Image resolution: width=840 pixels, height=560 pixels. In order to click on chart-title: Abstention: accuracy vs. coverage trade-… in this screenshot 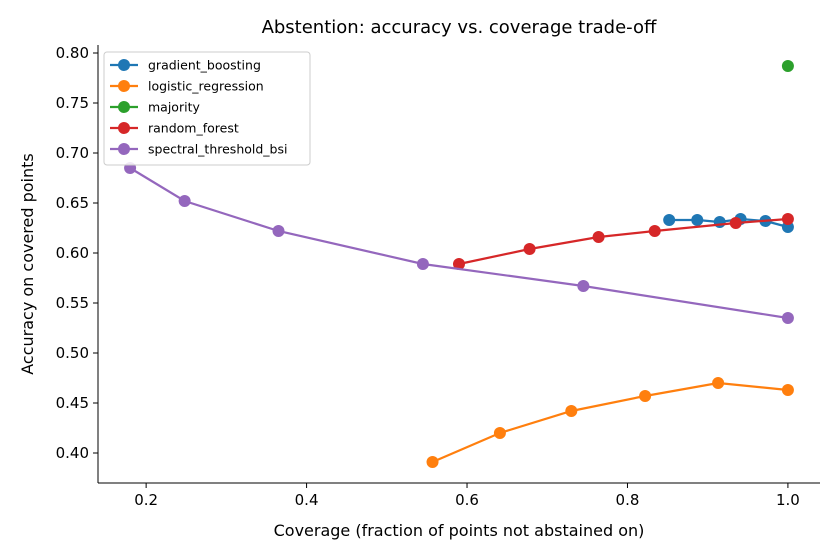, I will do `click(459, 27)`.